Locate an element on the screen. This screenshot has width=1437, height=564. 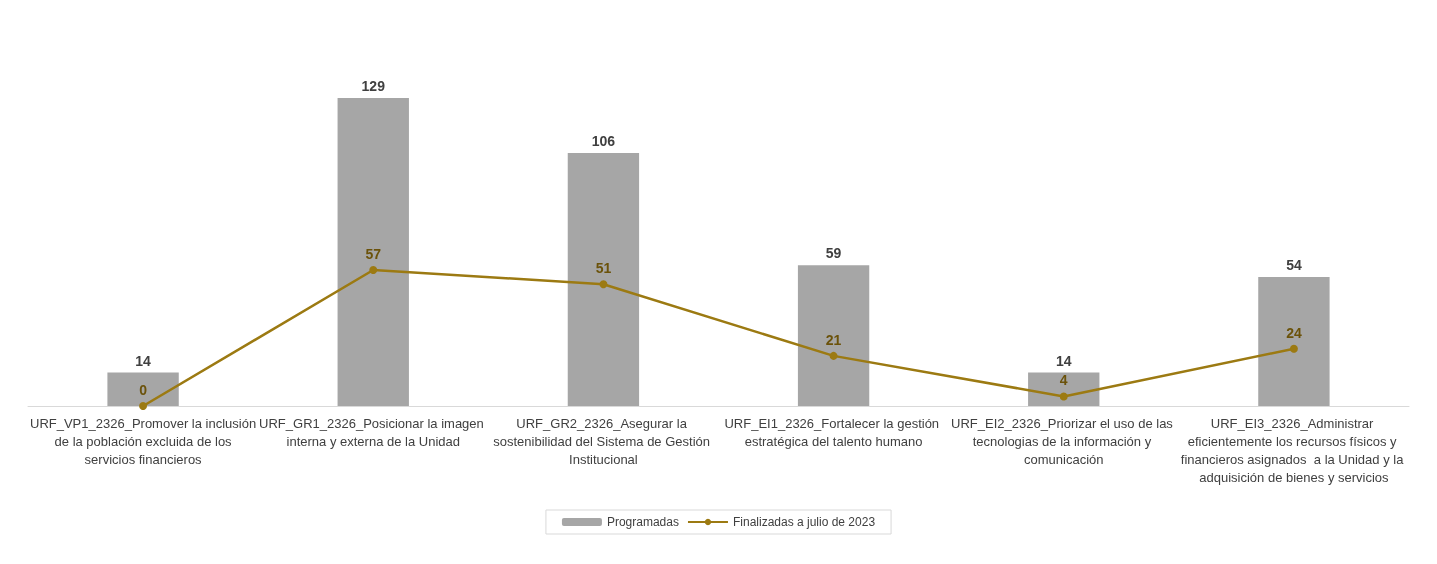
x-tick-label: URF_GR1_2326_Posicionar la imagen interna y externa de la Unidad is located at coordinates (373, 432).